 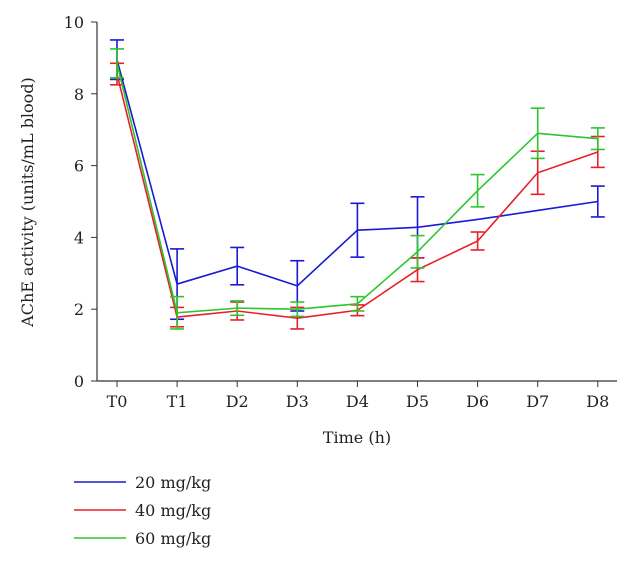 I want to click on x-tick-label: D6, so click(x=477, y=401).